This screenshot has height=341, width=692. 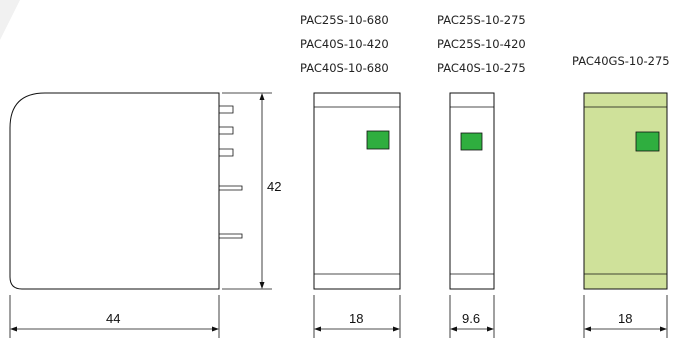 I want to click on front-view-a, so click(x=357, y=191).